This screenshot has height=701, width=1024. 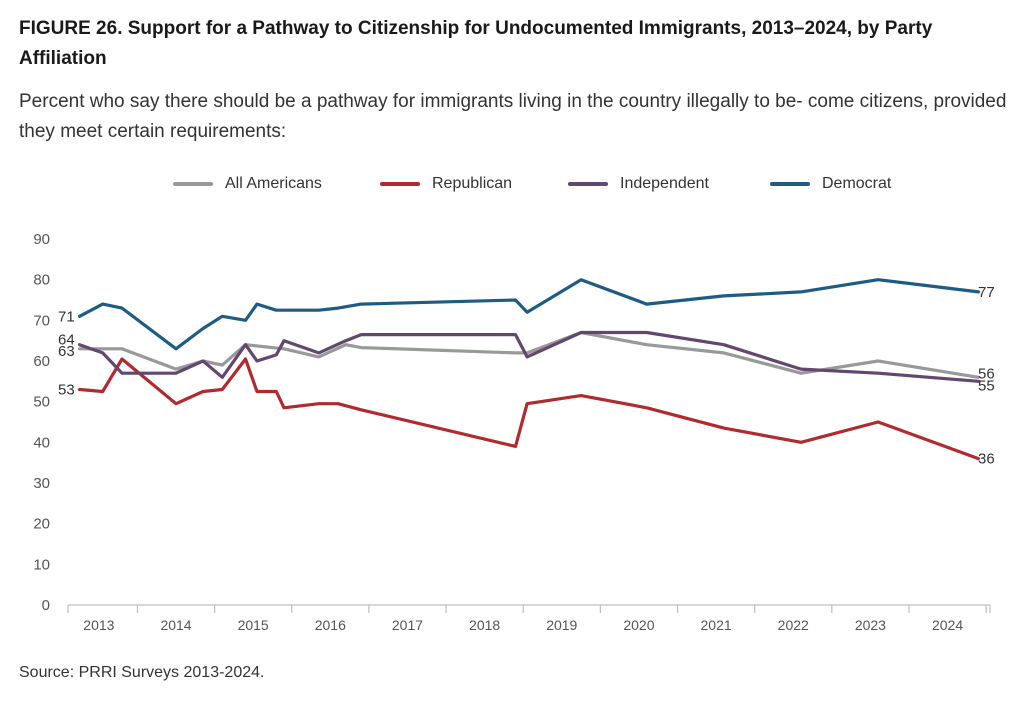 I want to click on x-tick-label-2019: 2019, so click(x=561, y=625).